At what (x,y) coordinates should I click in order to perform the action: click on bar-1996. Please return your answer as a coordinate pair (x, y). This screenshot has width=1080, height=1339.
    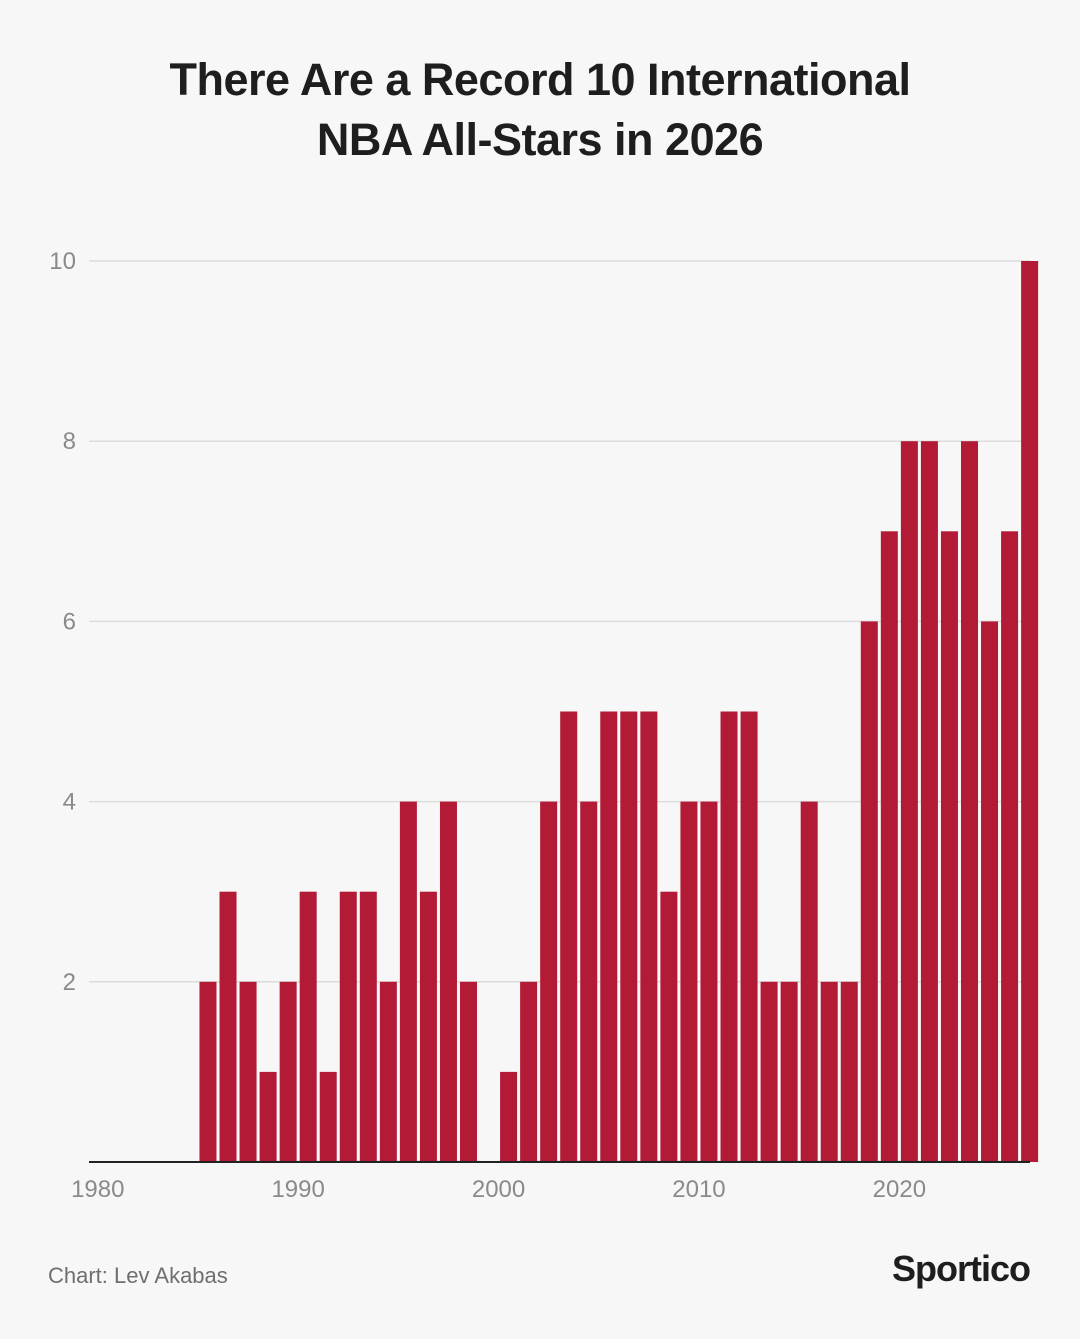
    Looking at the image, I should click on (428, 1026).